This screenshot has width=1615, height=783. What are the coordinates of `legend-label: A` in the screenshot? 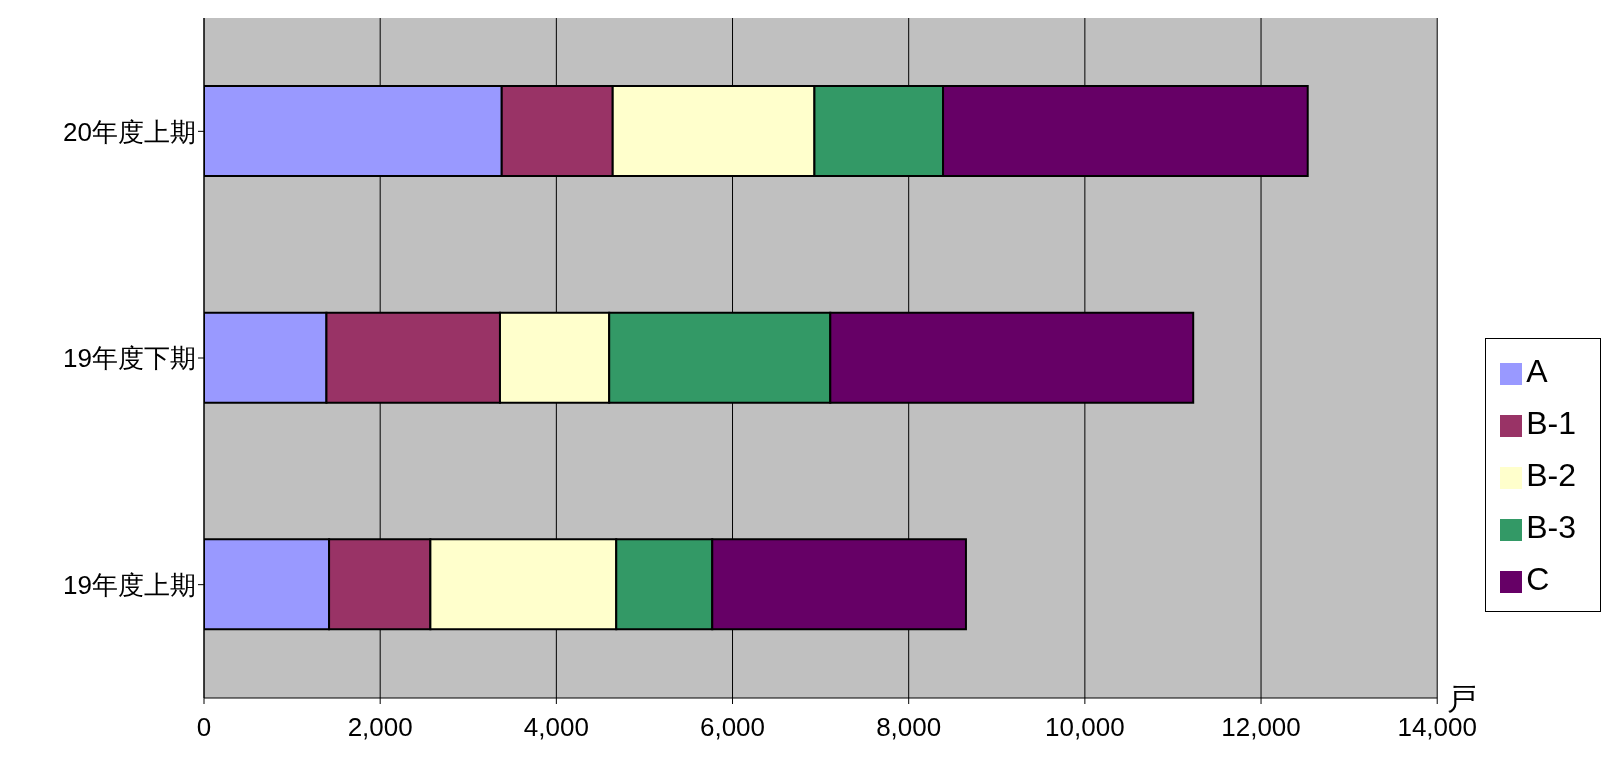 It's located at (1537, 371).